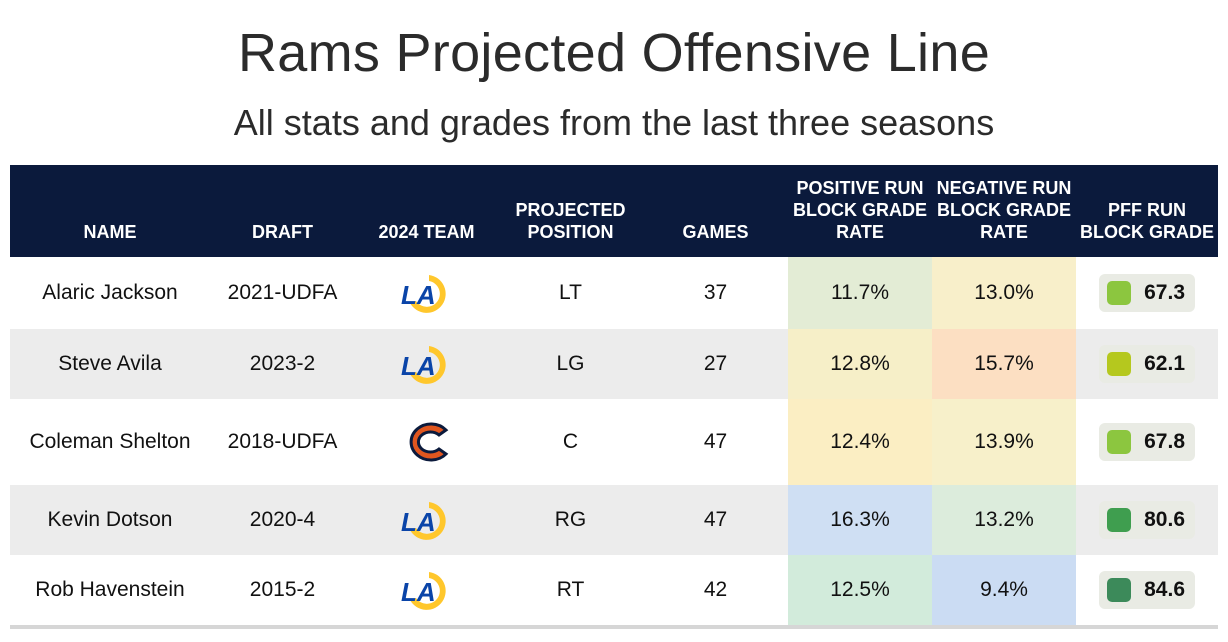  I want to click on position-cell: LG, so click(570, 363).